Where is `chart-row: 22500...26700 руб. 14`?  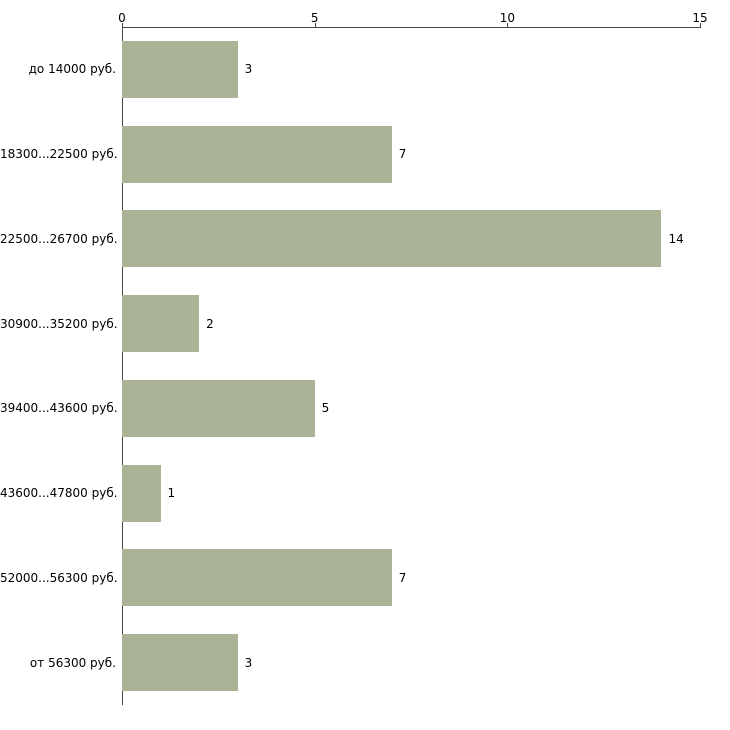 chart-row: 22500...26700 руб. 14 is located at coordinates (350, 239).